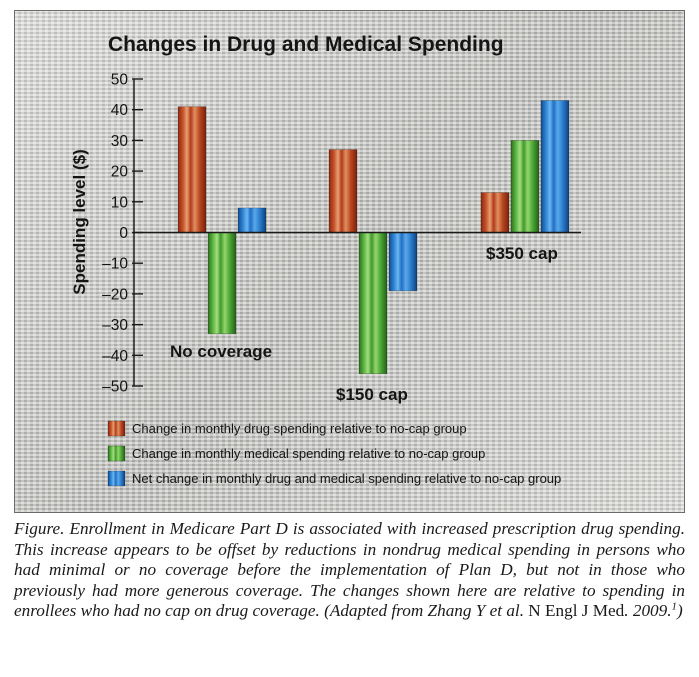 This screenshot has width=699, height=677. I want to click on y-tick-label: 50, so click(120, 80).